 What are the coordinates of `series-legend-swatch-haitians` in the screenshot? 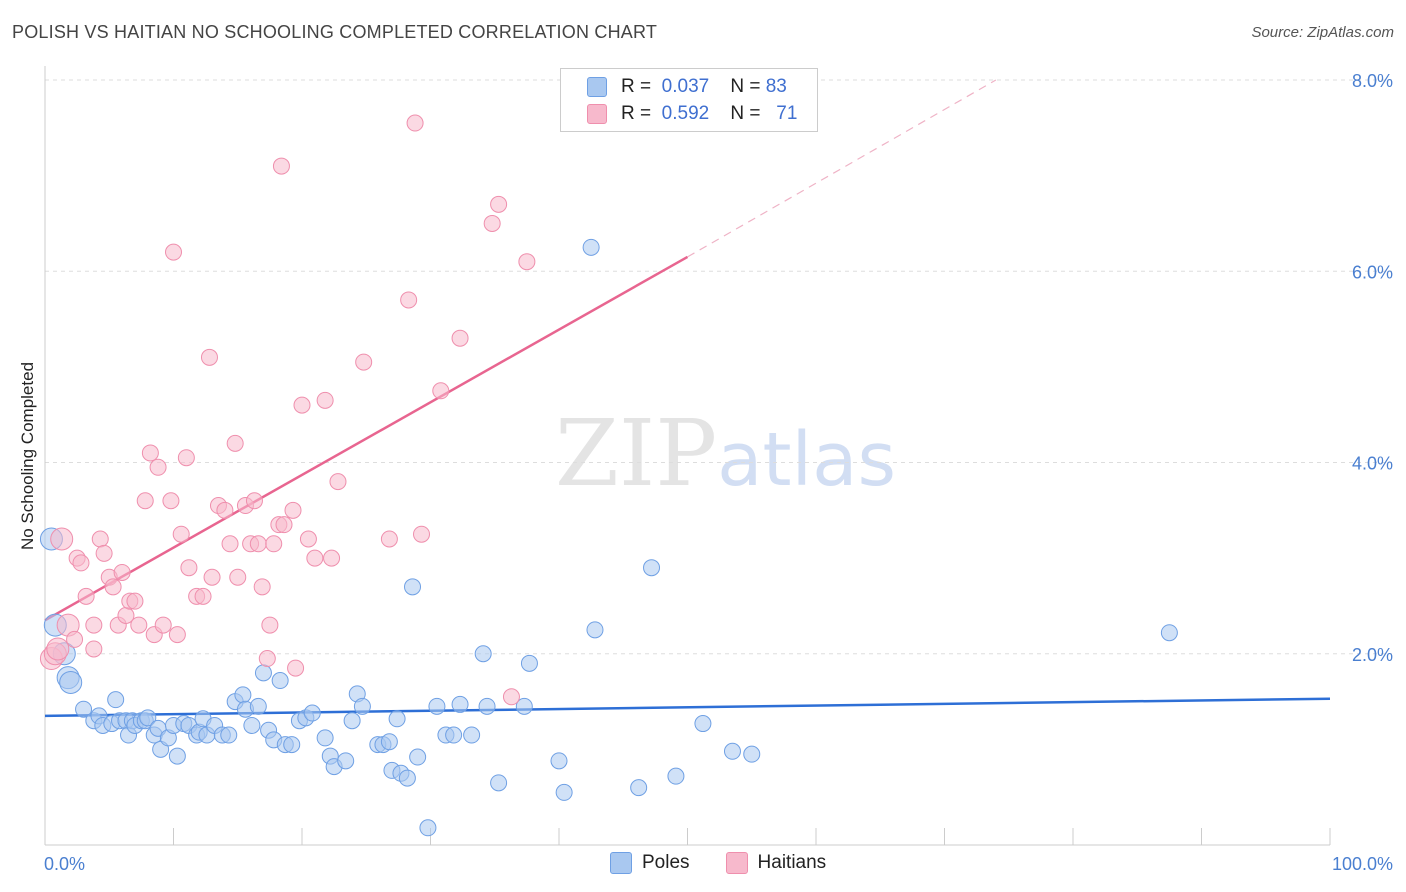 It's located at (736, 863).